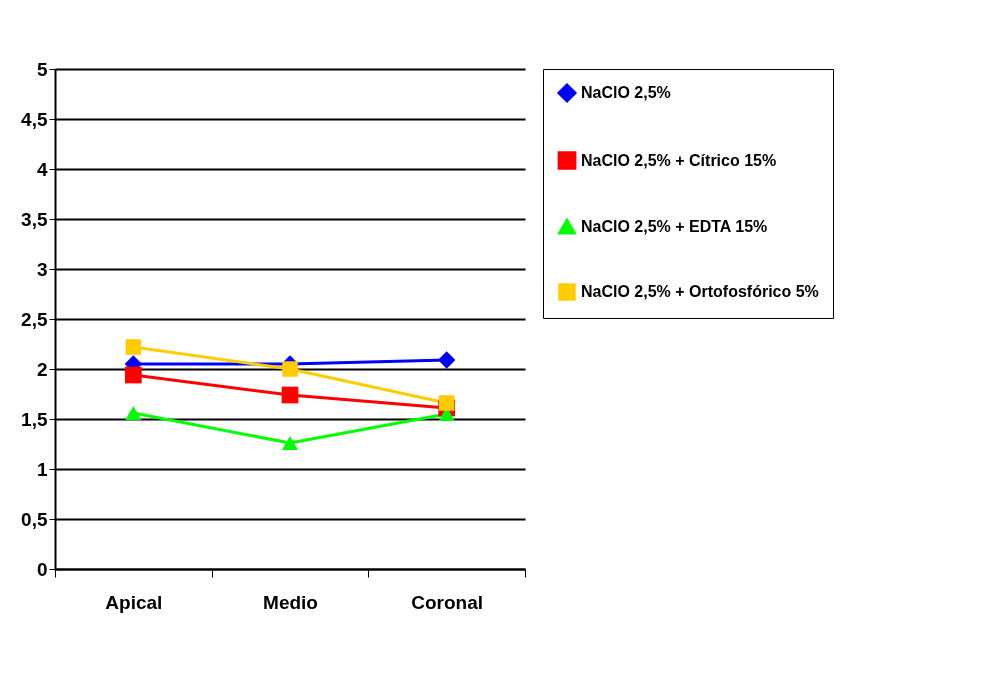 Image resolution: width=1008 pixels, height=683 pixels. Describe the element at coordinates (447, 602) in the screenshot. I see `x-tick-label: Coronal` at that location.